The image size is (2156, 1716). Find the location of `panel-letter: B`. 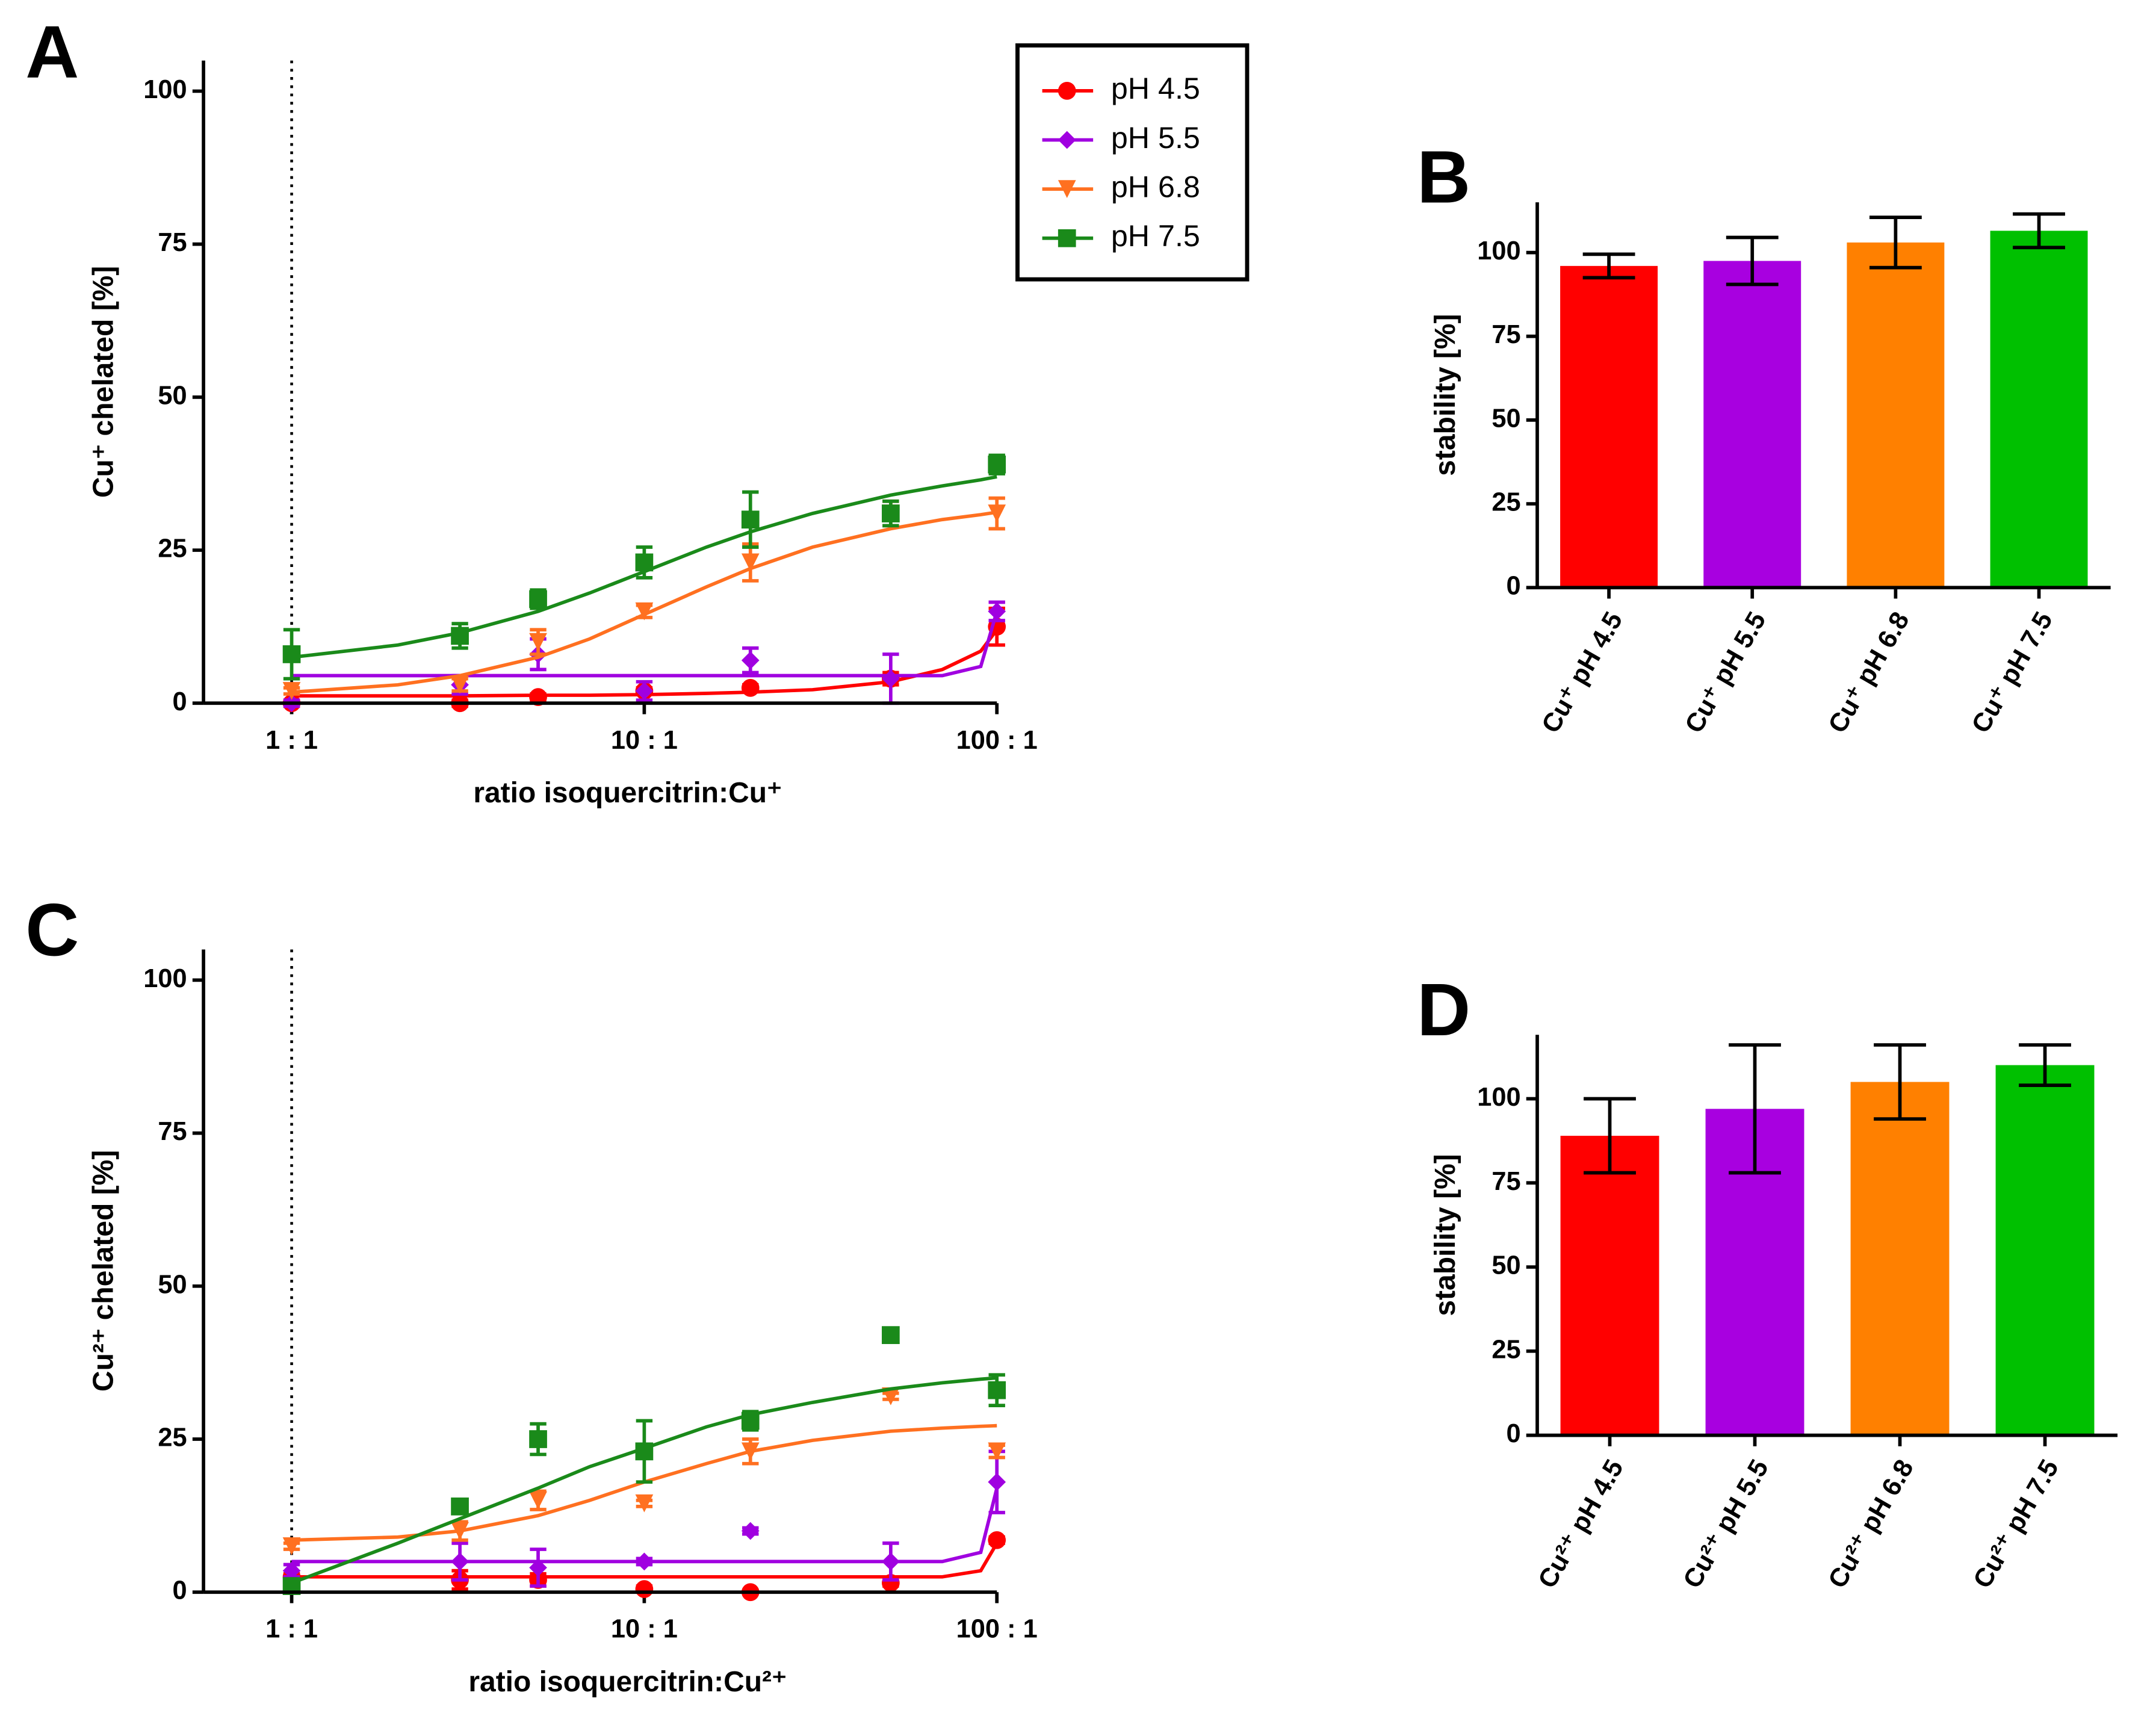

panel-letter: B is located at coordinates (1443, 177).